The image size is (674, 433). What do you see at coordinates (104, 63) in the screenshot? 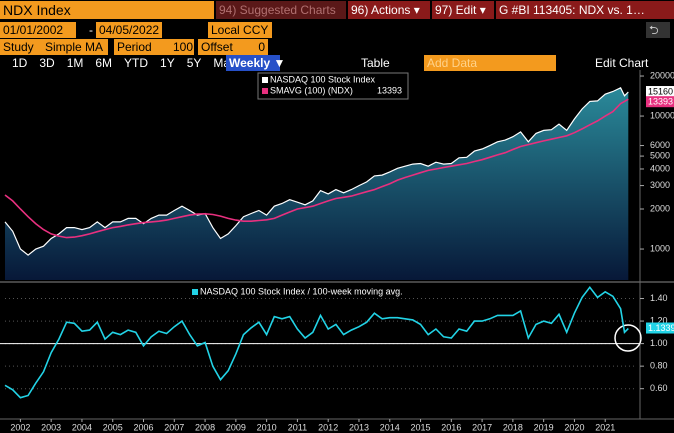
I see `range-button: 6M` at bounding box center [104, 63].